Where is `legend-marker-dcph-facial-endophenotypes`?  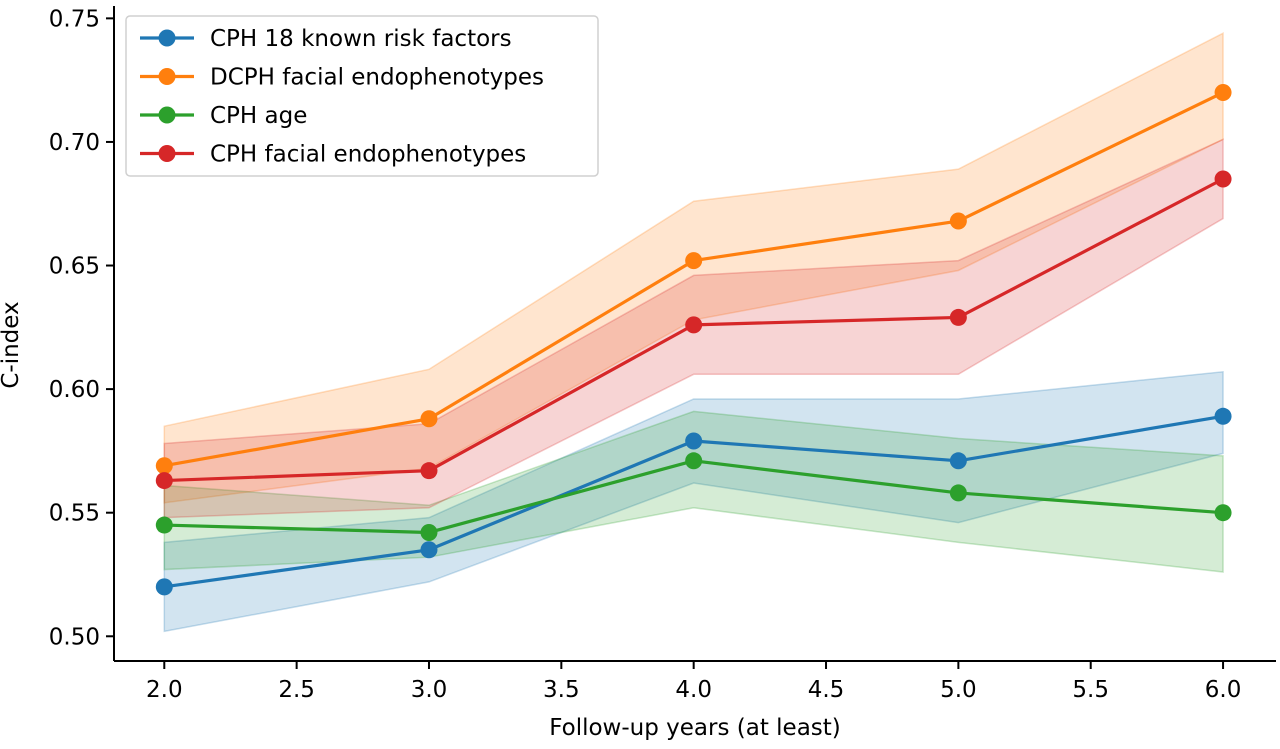
legend-marker-dcph-facial-endophenotypes is located at coordinates (167, 76).